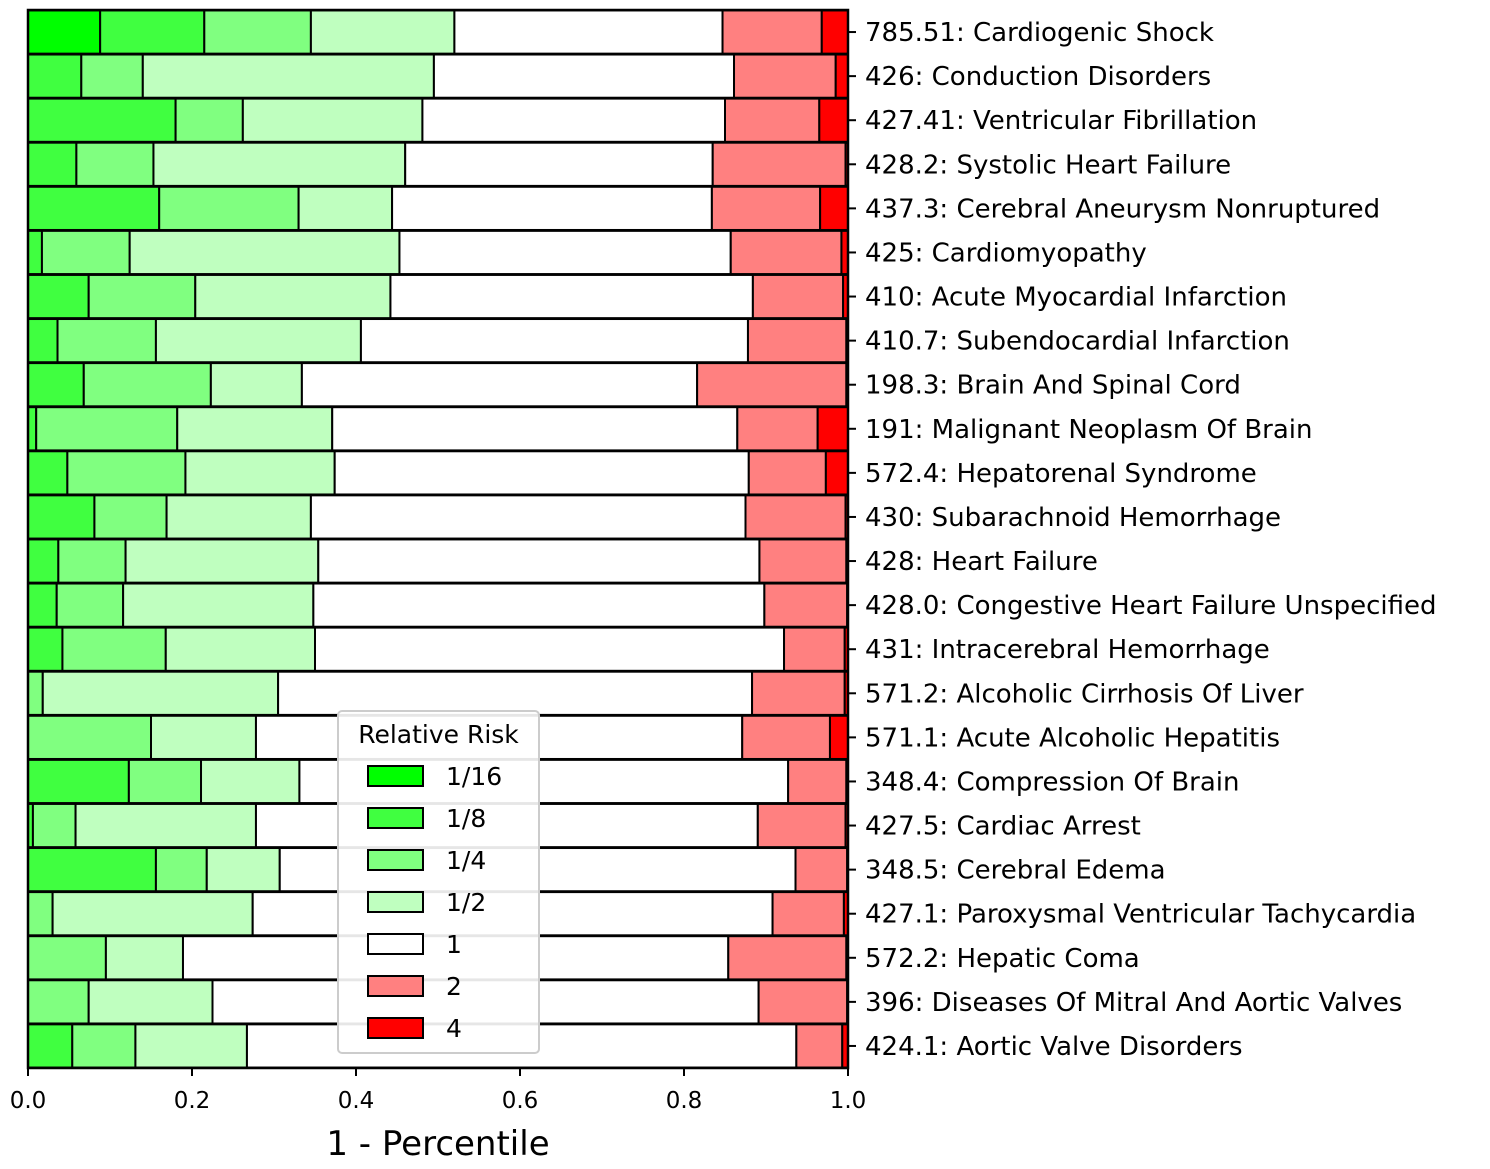  Describe the element at coordinates (1052, 782) in the screenshot. I see `category-label: 348.4: Compression Of Brain` at that location.